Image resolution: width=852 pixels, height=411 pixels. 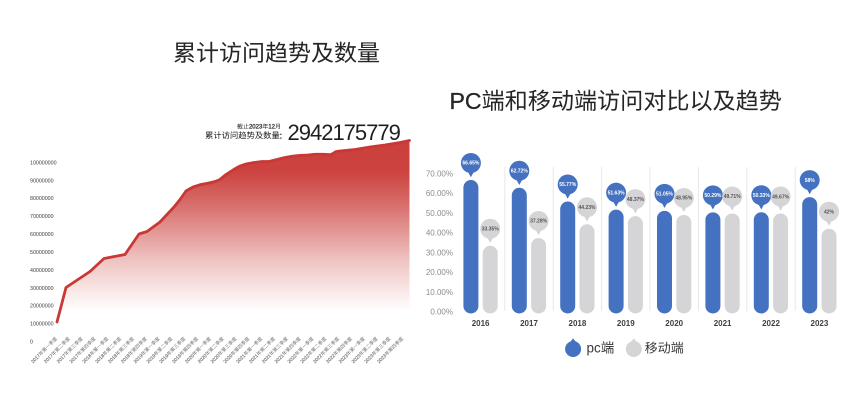 I want to click on svg-text: 62.72%, so click(x=520, y=171).